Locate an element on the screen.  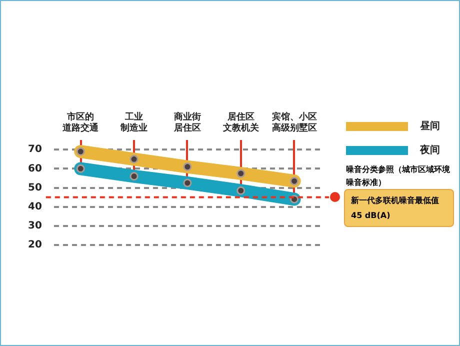
text: 噪音分类参照（城市区域环境噪音标准） is located at coordinates (398, 176).